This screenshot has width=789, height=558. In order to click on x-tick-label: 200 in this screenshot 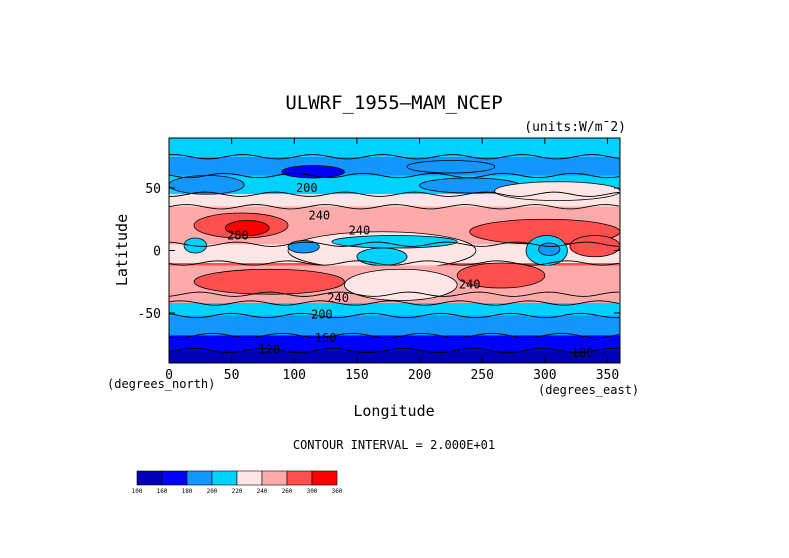, I will do `click(419, 375)`.